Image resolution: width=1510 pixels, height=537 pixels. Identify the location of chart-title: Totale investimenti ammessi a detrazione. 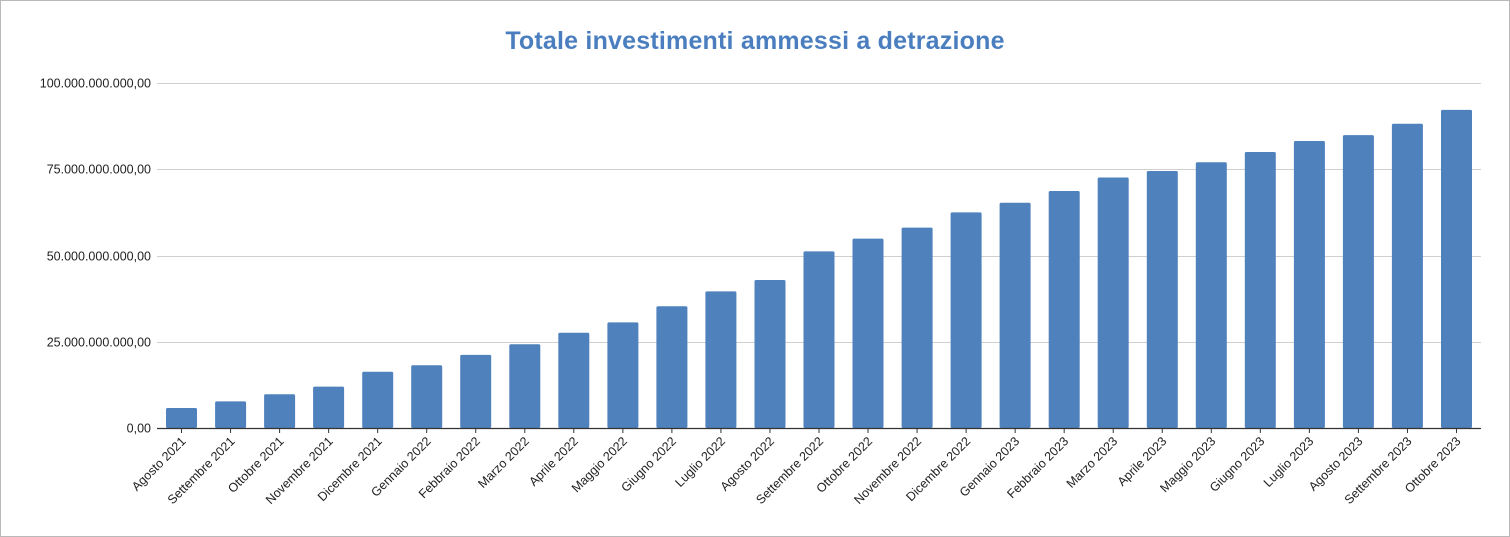
(755, 41).